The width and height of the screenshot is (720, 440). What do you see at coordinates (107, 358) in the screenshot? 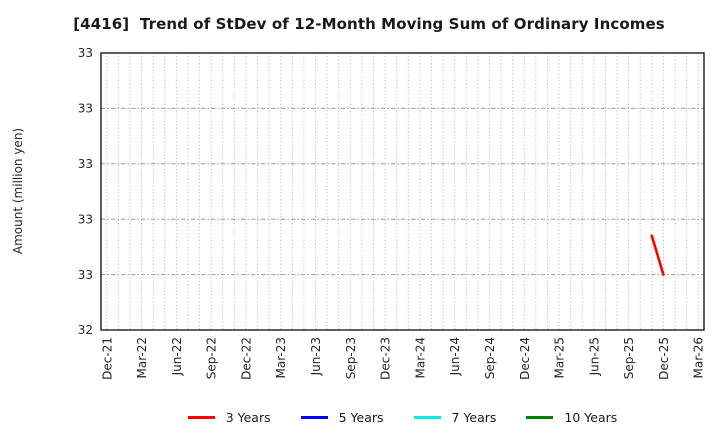
I see `x-tick-label: Dec-21` at bounding box center [107, 358].